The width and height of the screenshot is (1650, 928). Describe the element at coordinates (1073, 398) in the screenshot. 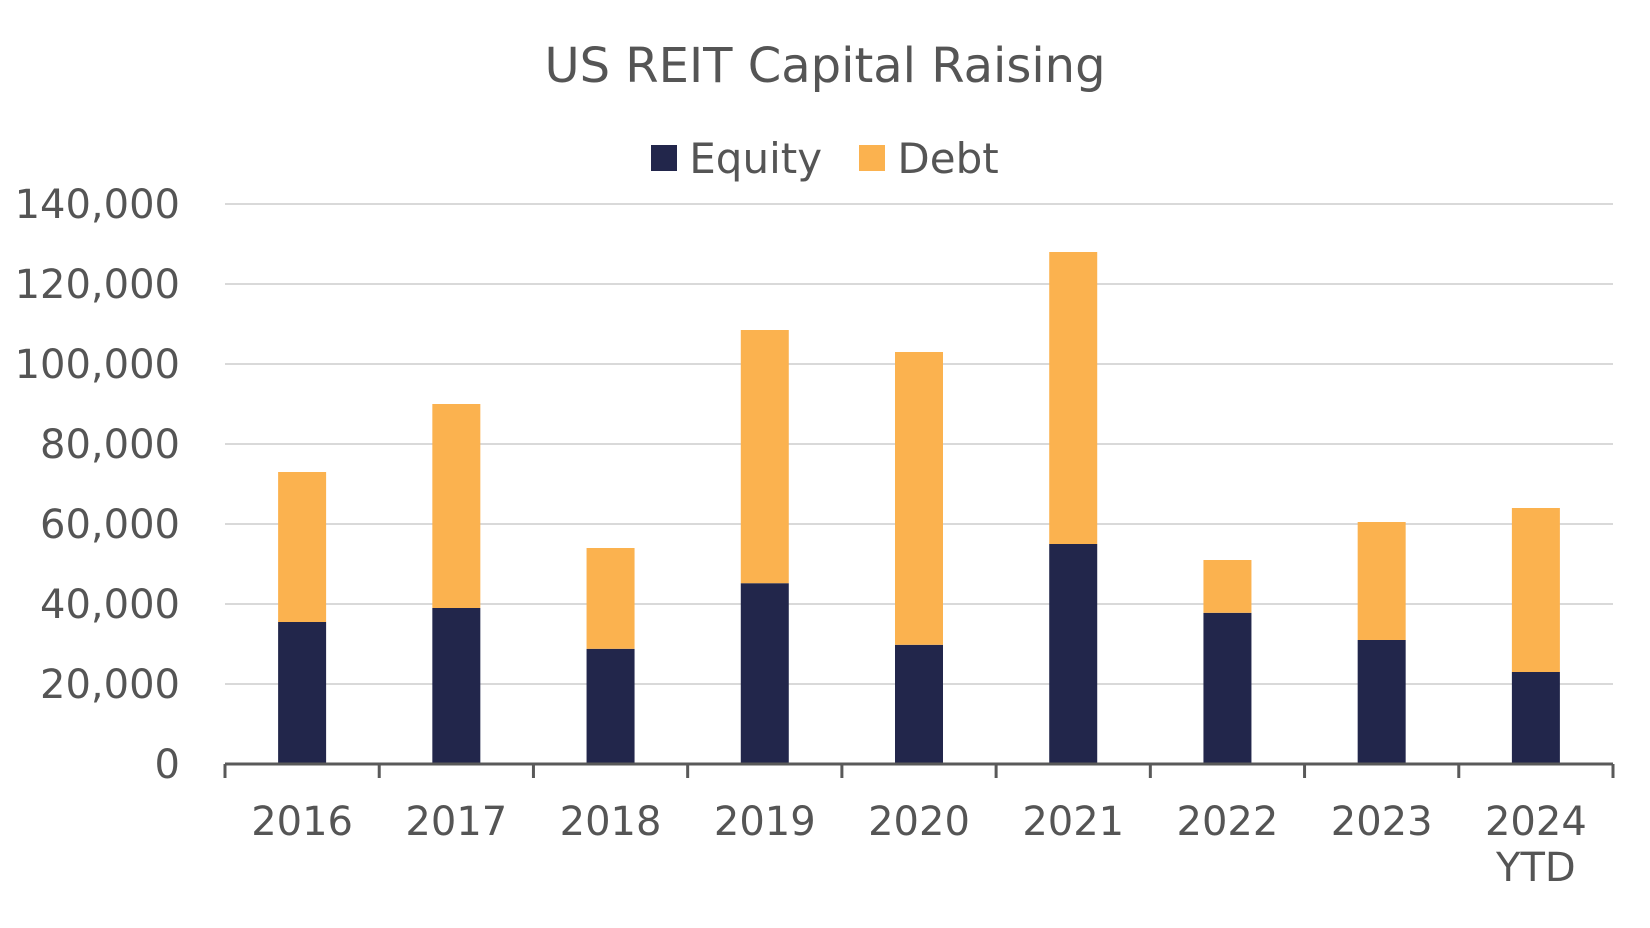

I see `bar-debt-2021` at that location.